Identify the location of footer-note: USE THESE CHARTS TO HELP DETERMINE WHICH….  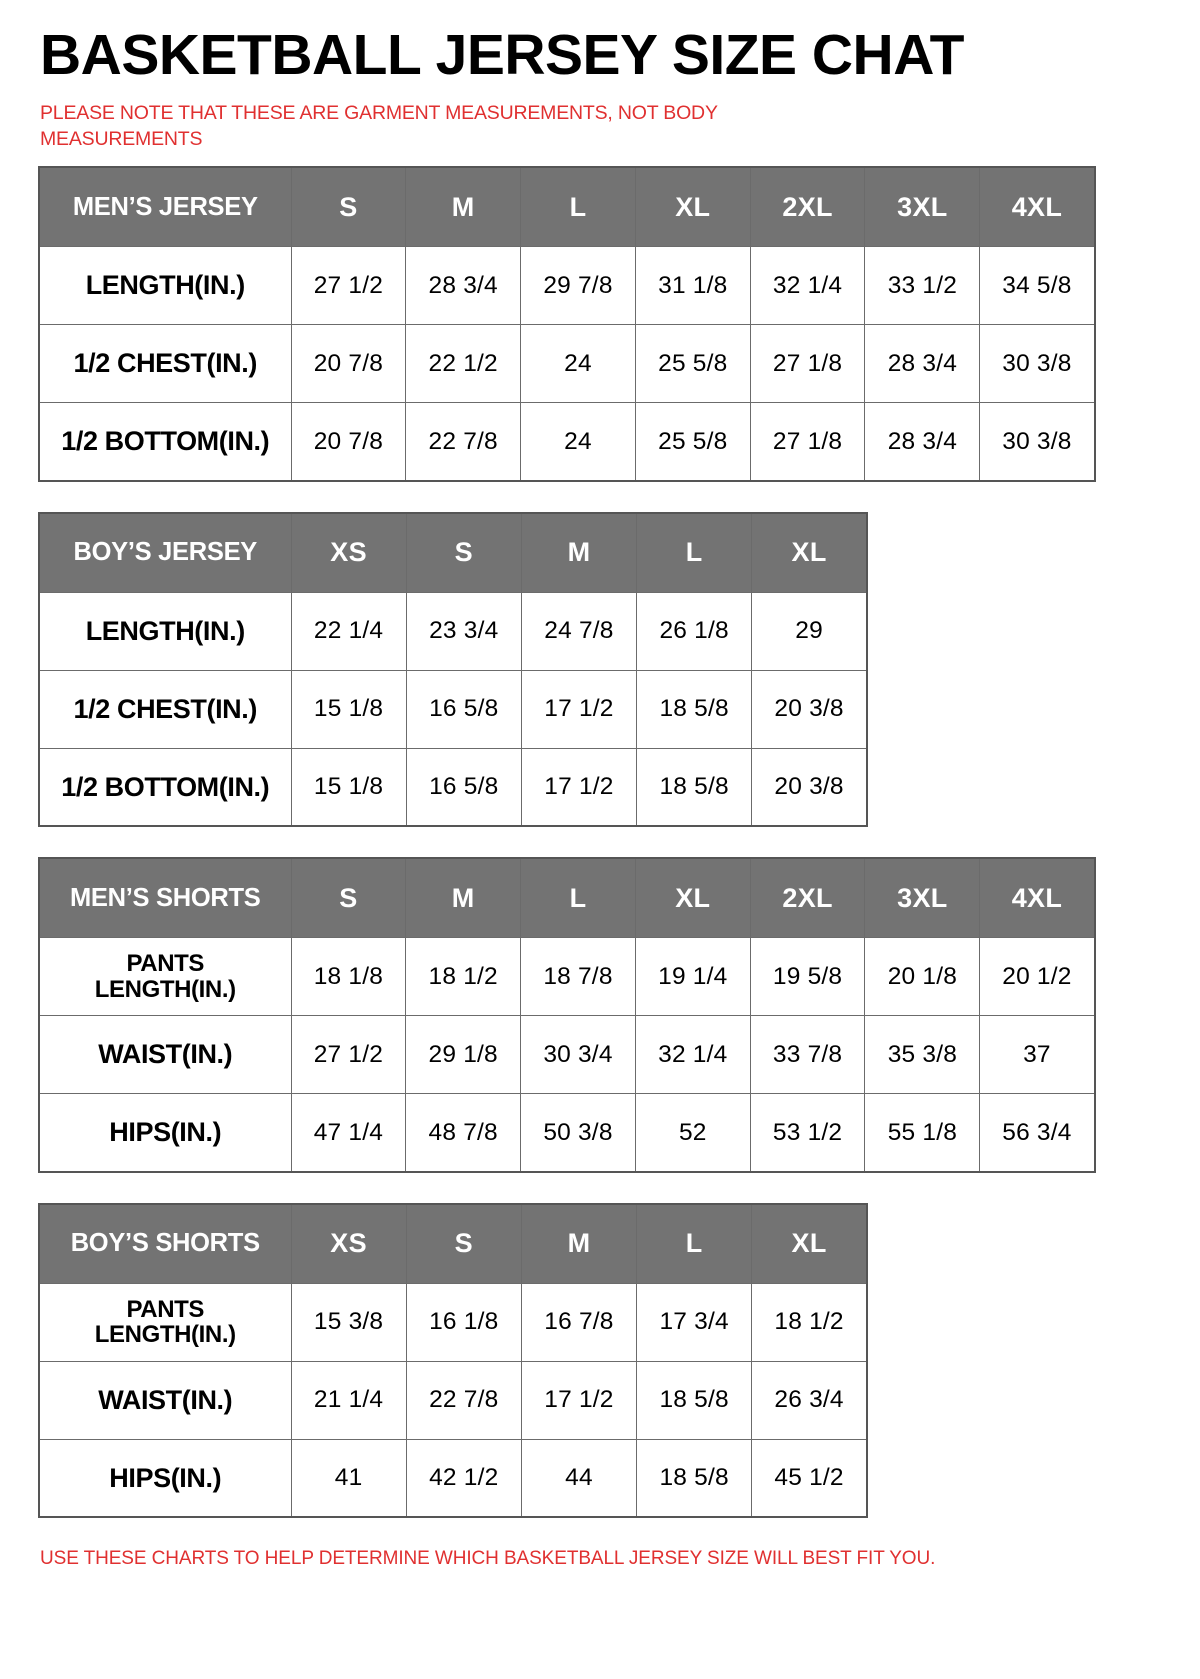
(488, 1559).